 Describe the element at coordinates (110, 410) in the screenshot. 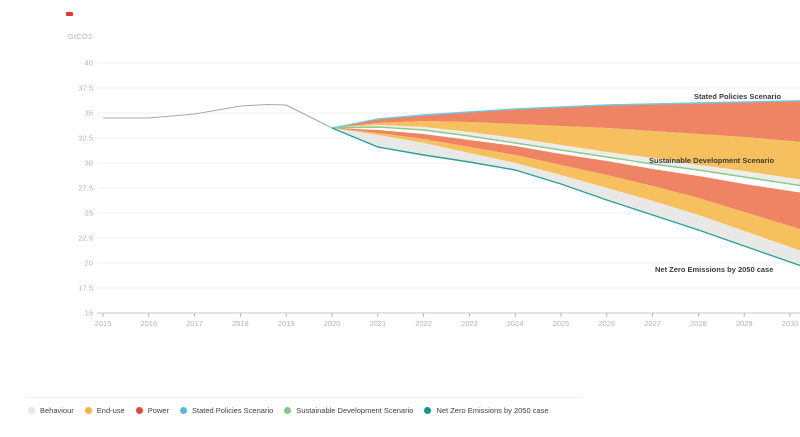

I see `legend-item-label: End-use` at that location.